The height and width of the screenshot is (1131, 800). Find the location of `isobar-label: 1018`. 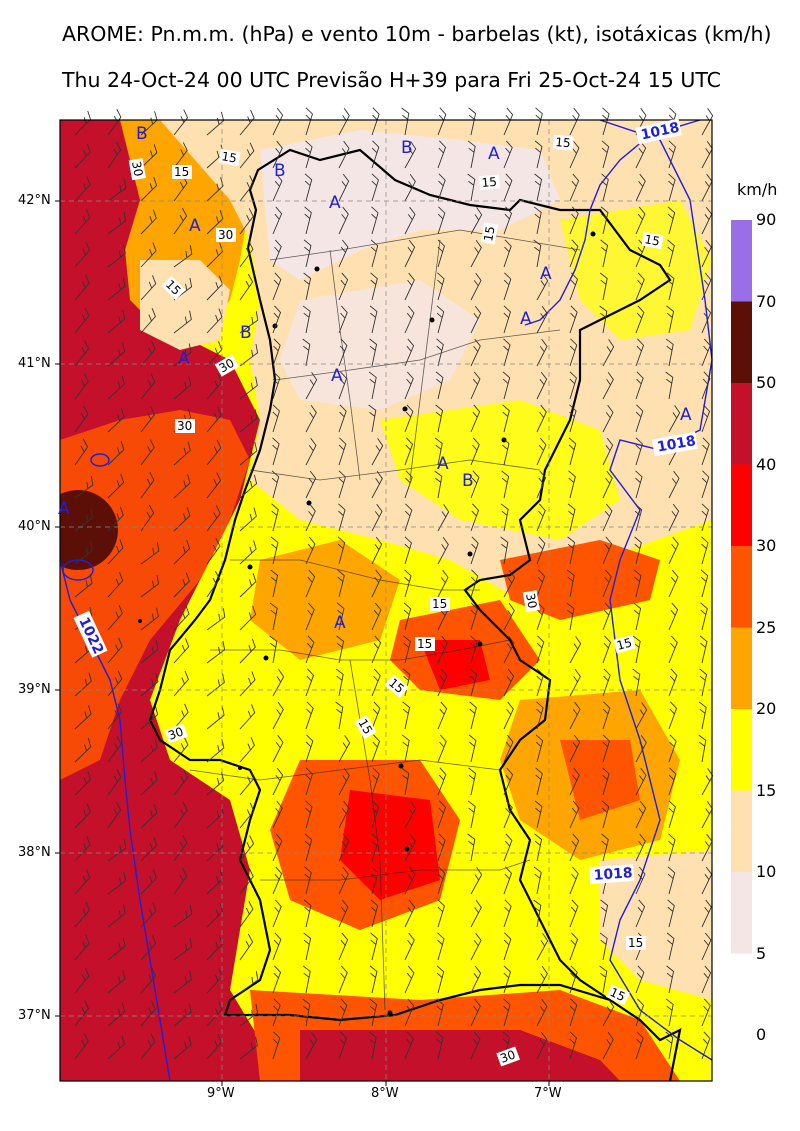

isobar-label: 1018 is located at coordinates (659, 132).